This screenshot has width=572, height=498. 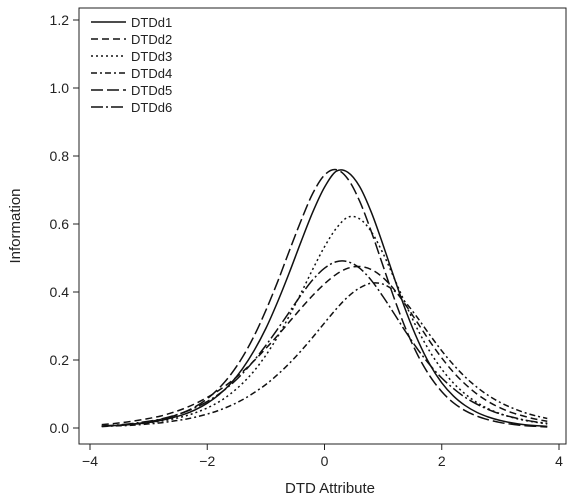 I want to click on y-tick-label: 1.2, so click(x=60, y=20).